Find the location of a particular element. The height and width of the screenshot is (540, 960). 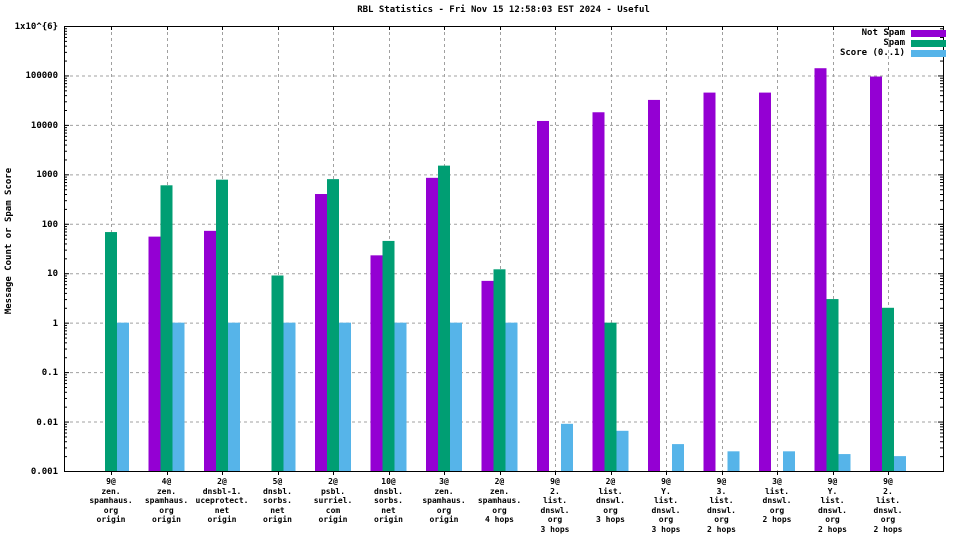

x-tick-label: 9@ Y. list. dnswl. org 2 hops is located at coordinates (832, 505).